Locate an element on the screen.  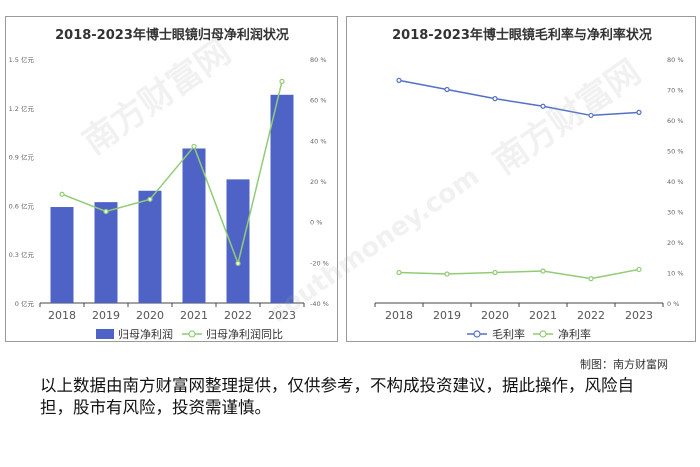
y-right-tick-label: -40 % is located at coordinates (319, 304).